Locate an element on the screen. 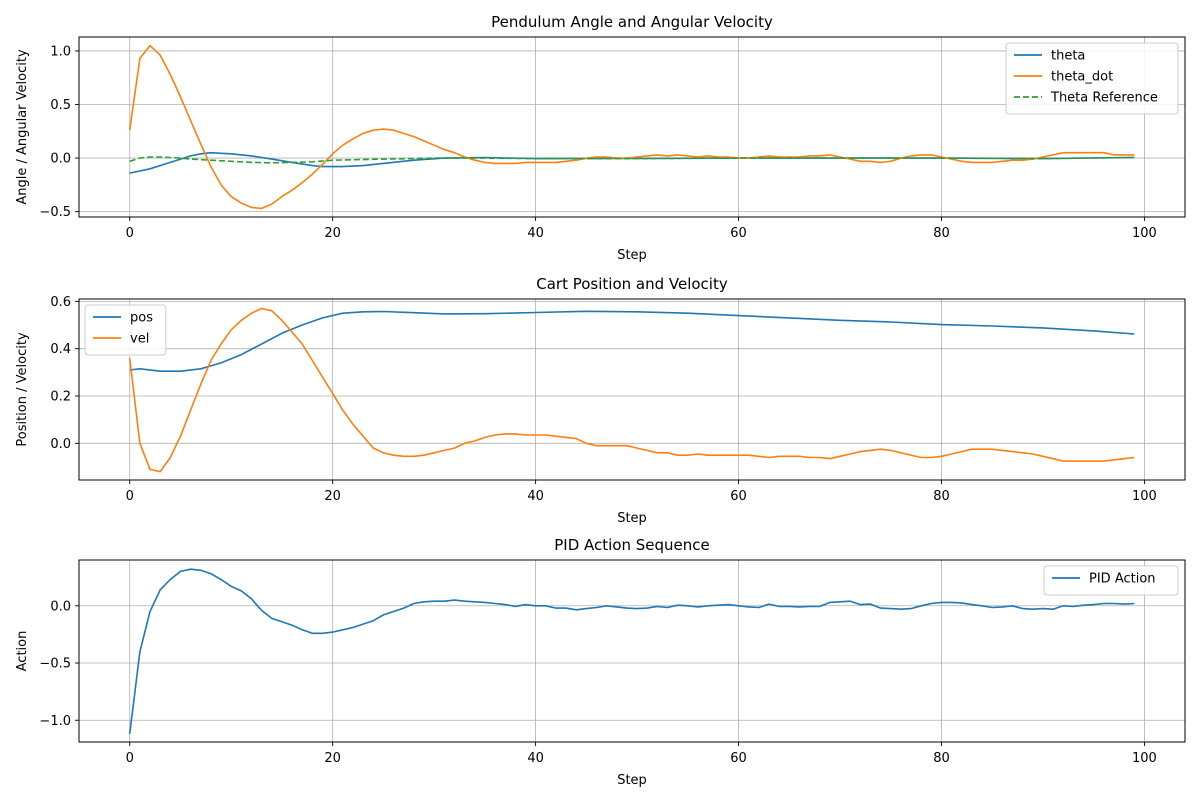  legend: PID Action is located at coordinates (1111, 580).